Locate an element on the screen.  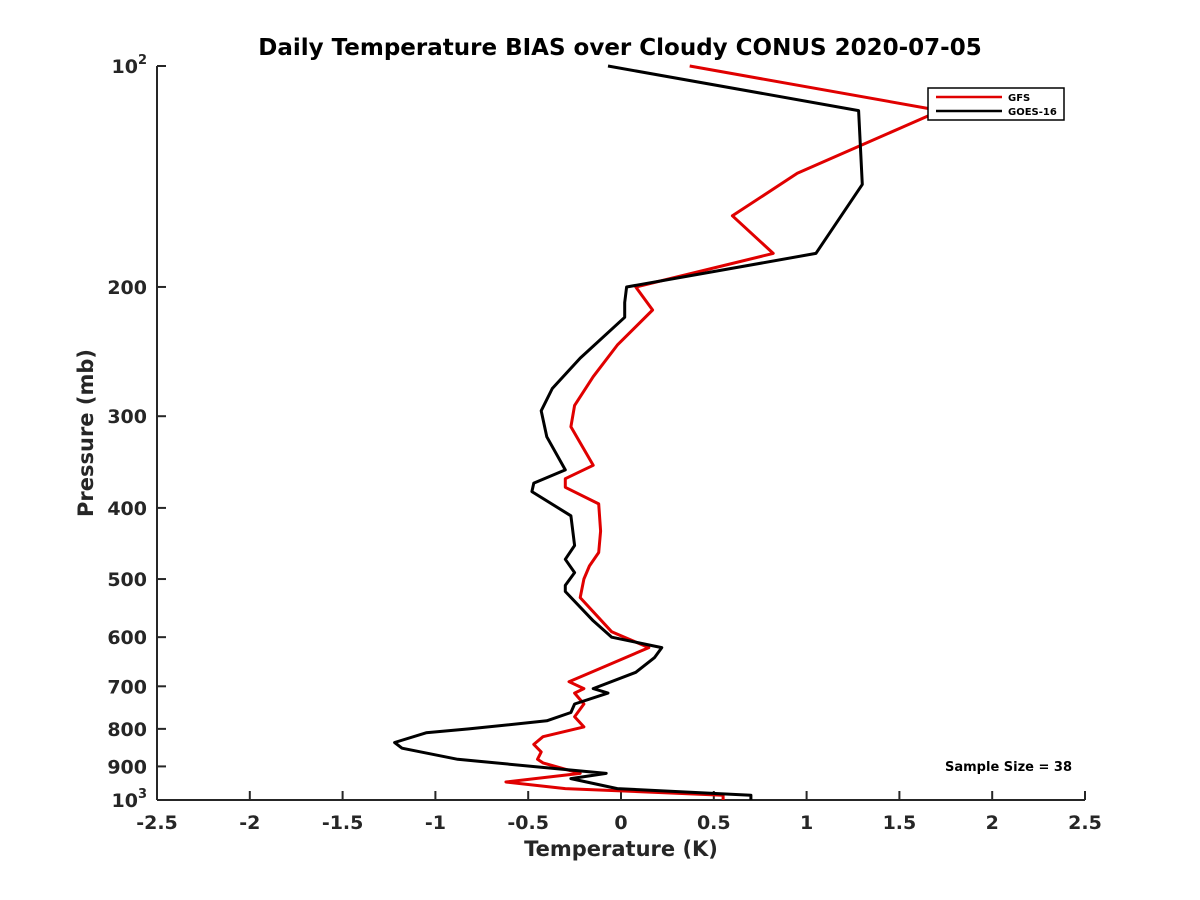
y-tick-label: 800 is located at coordinates (127, 730).